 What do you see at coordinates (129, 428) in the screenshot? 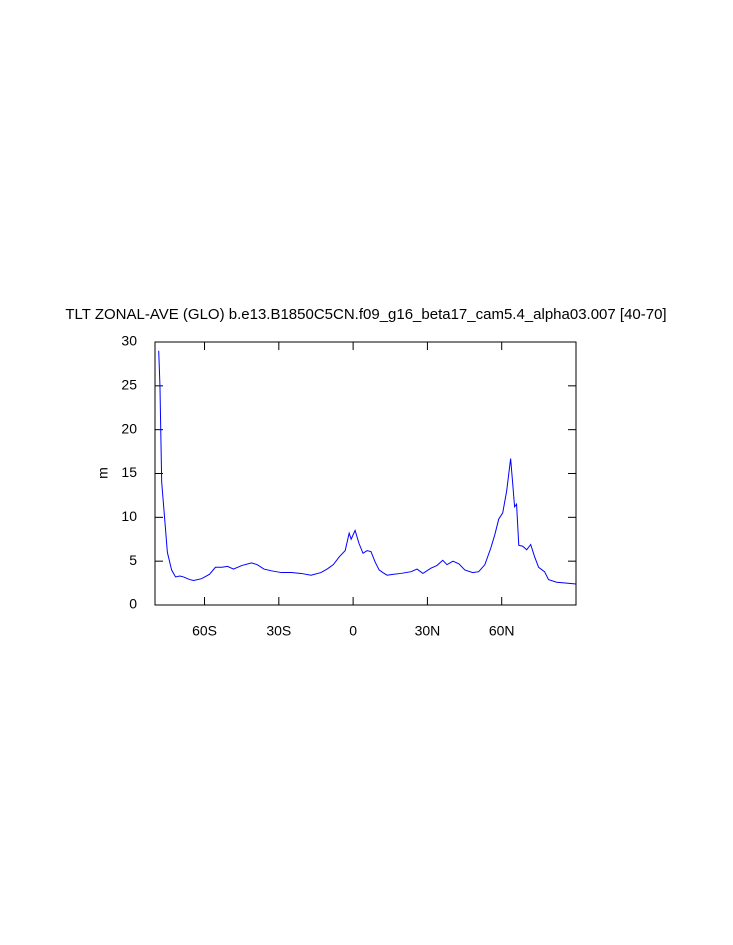
I see `y-tick-label: 20` at bounding box center [129, 428].